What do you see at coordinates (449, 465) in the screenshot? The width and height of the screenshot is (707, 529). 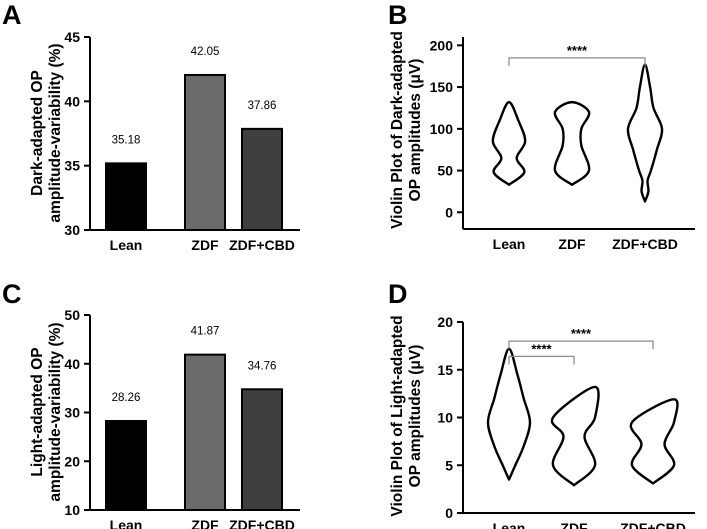 I see `y-tick-label: 5` at bounding box center [449, 465].